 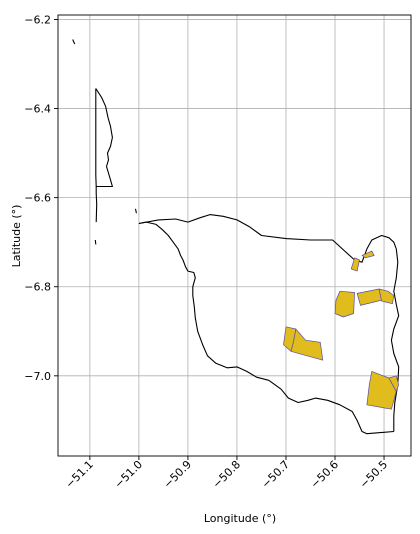 What do you see at coordinates (37, 198) in the screenshot?
I see `y-tick-label: −6.6` at bounding box center [37, 198].